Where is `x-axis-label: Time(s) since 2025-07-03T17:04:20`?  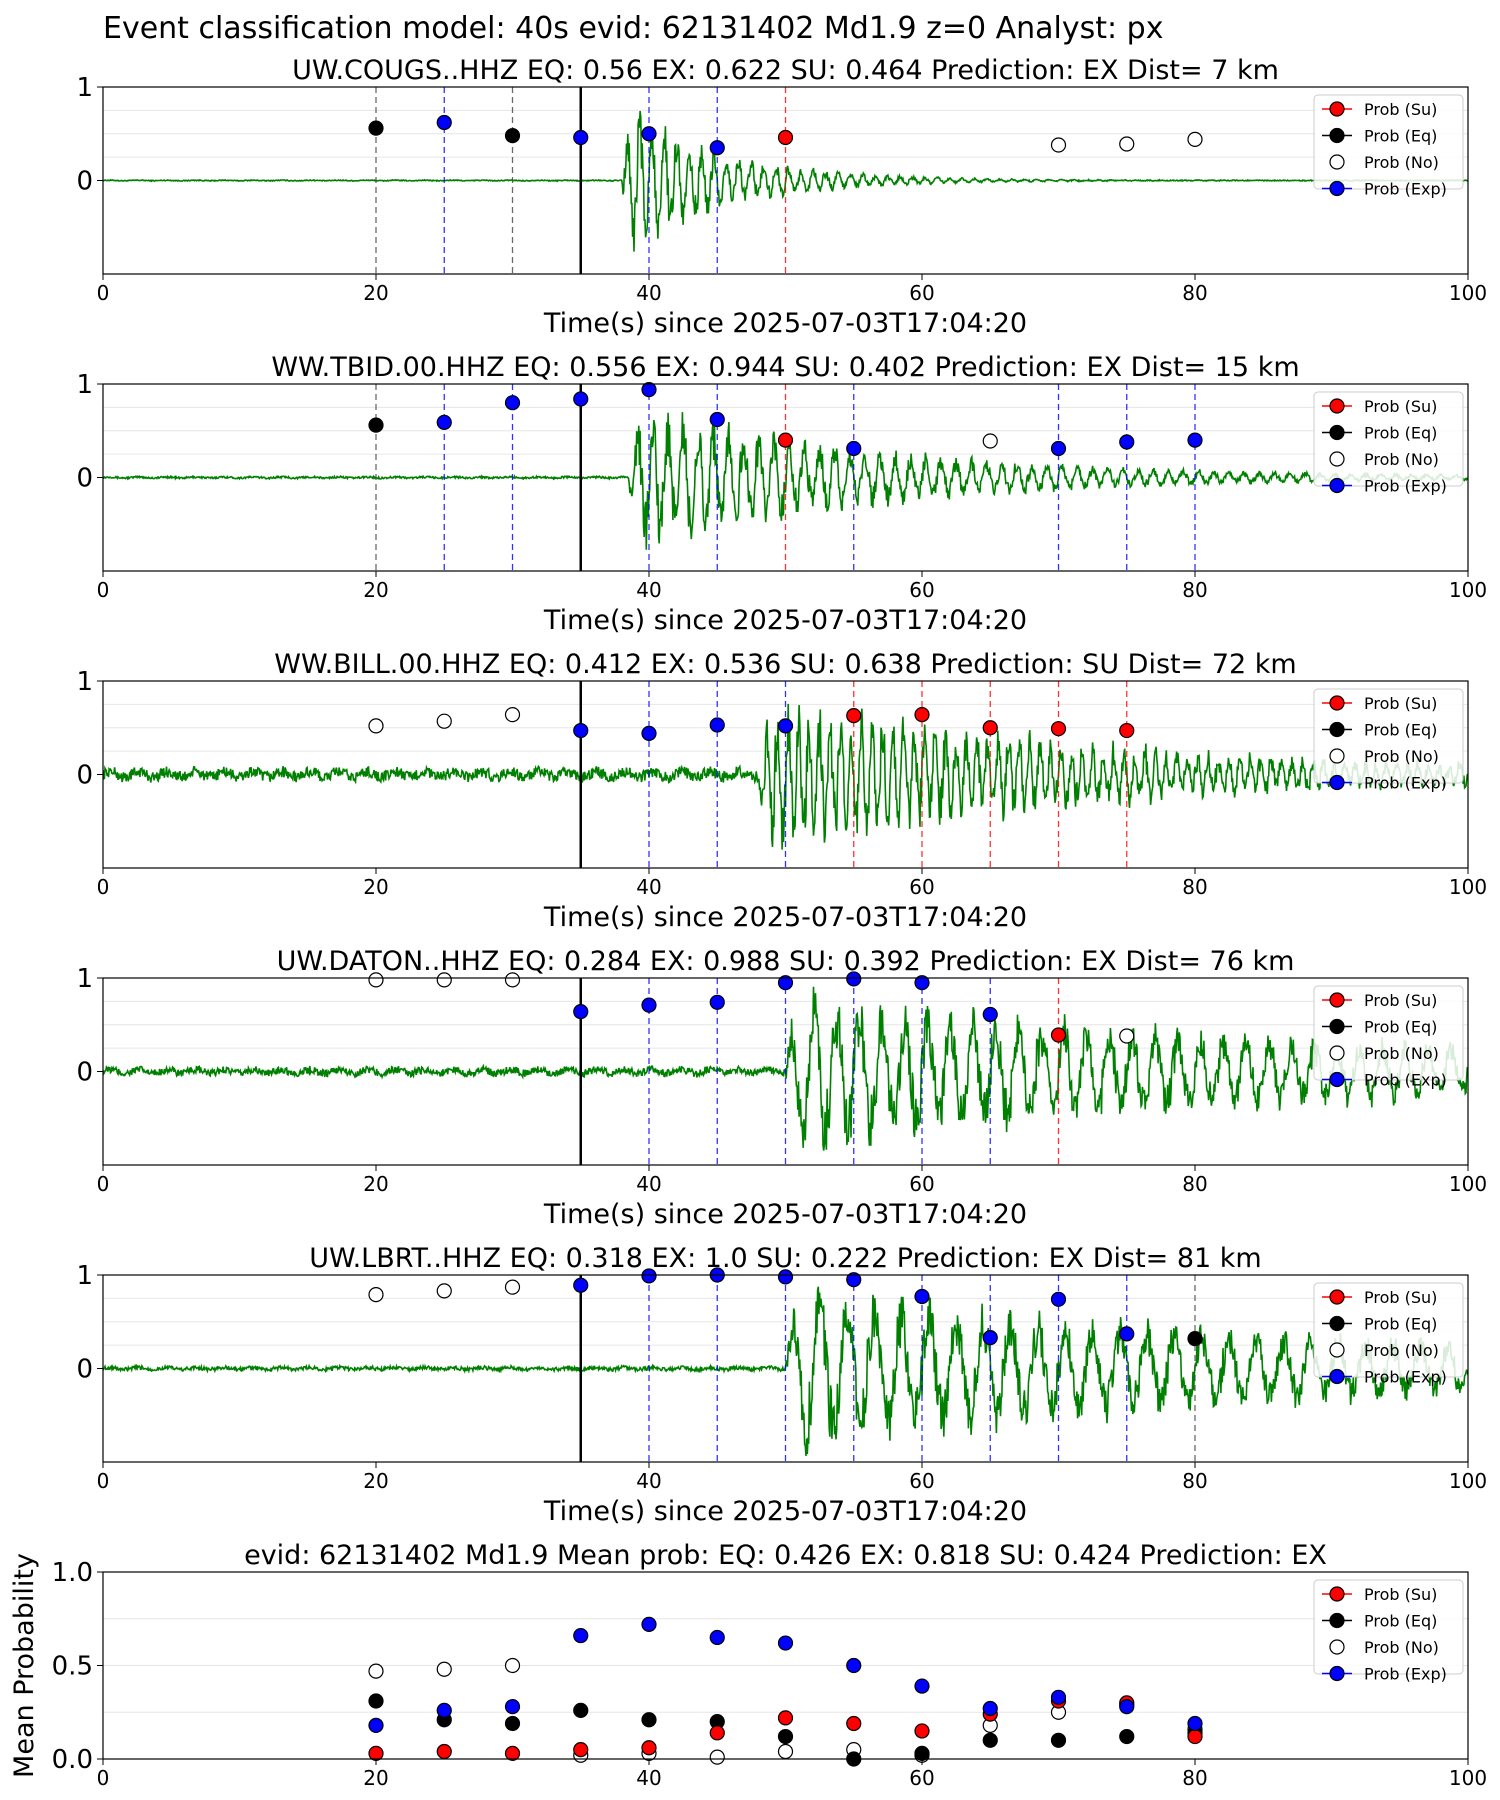 x-axis-label: Time(s) since 2025-07-03T17:04:20 is located at coordinates (785, 1214).